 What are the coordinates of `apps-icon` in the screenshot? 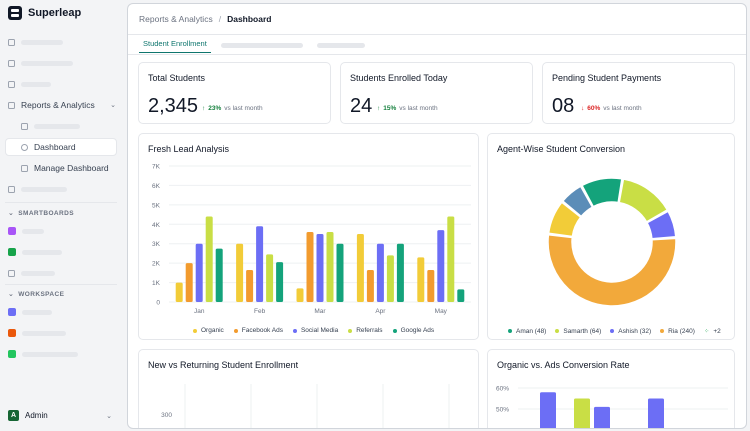 It's located at (11, 189).